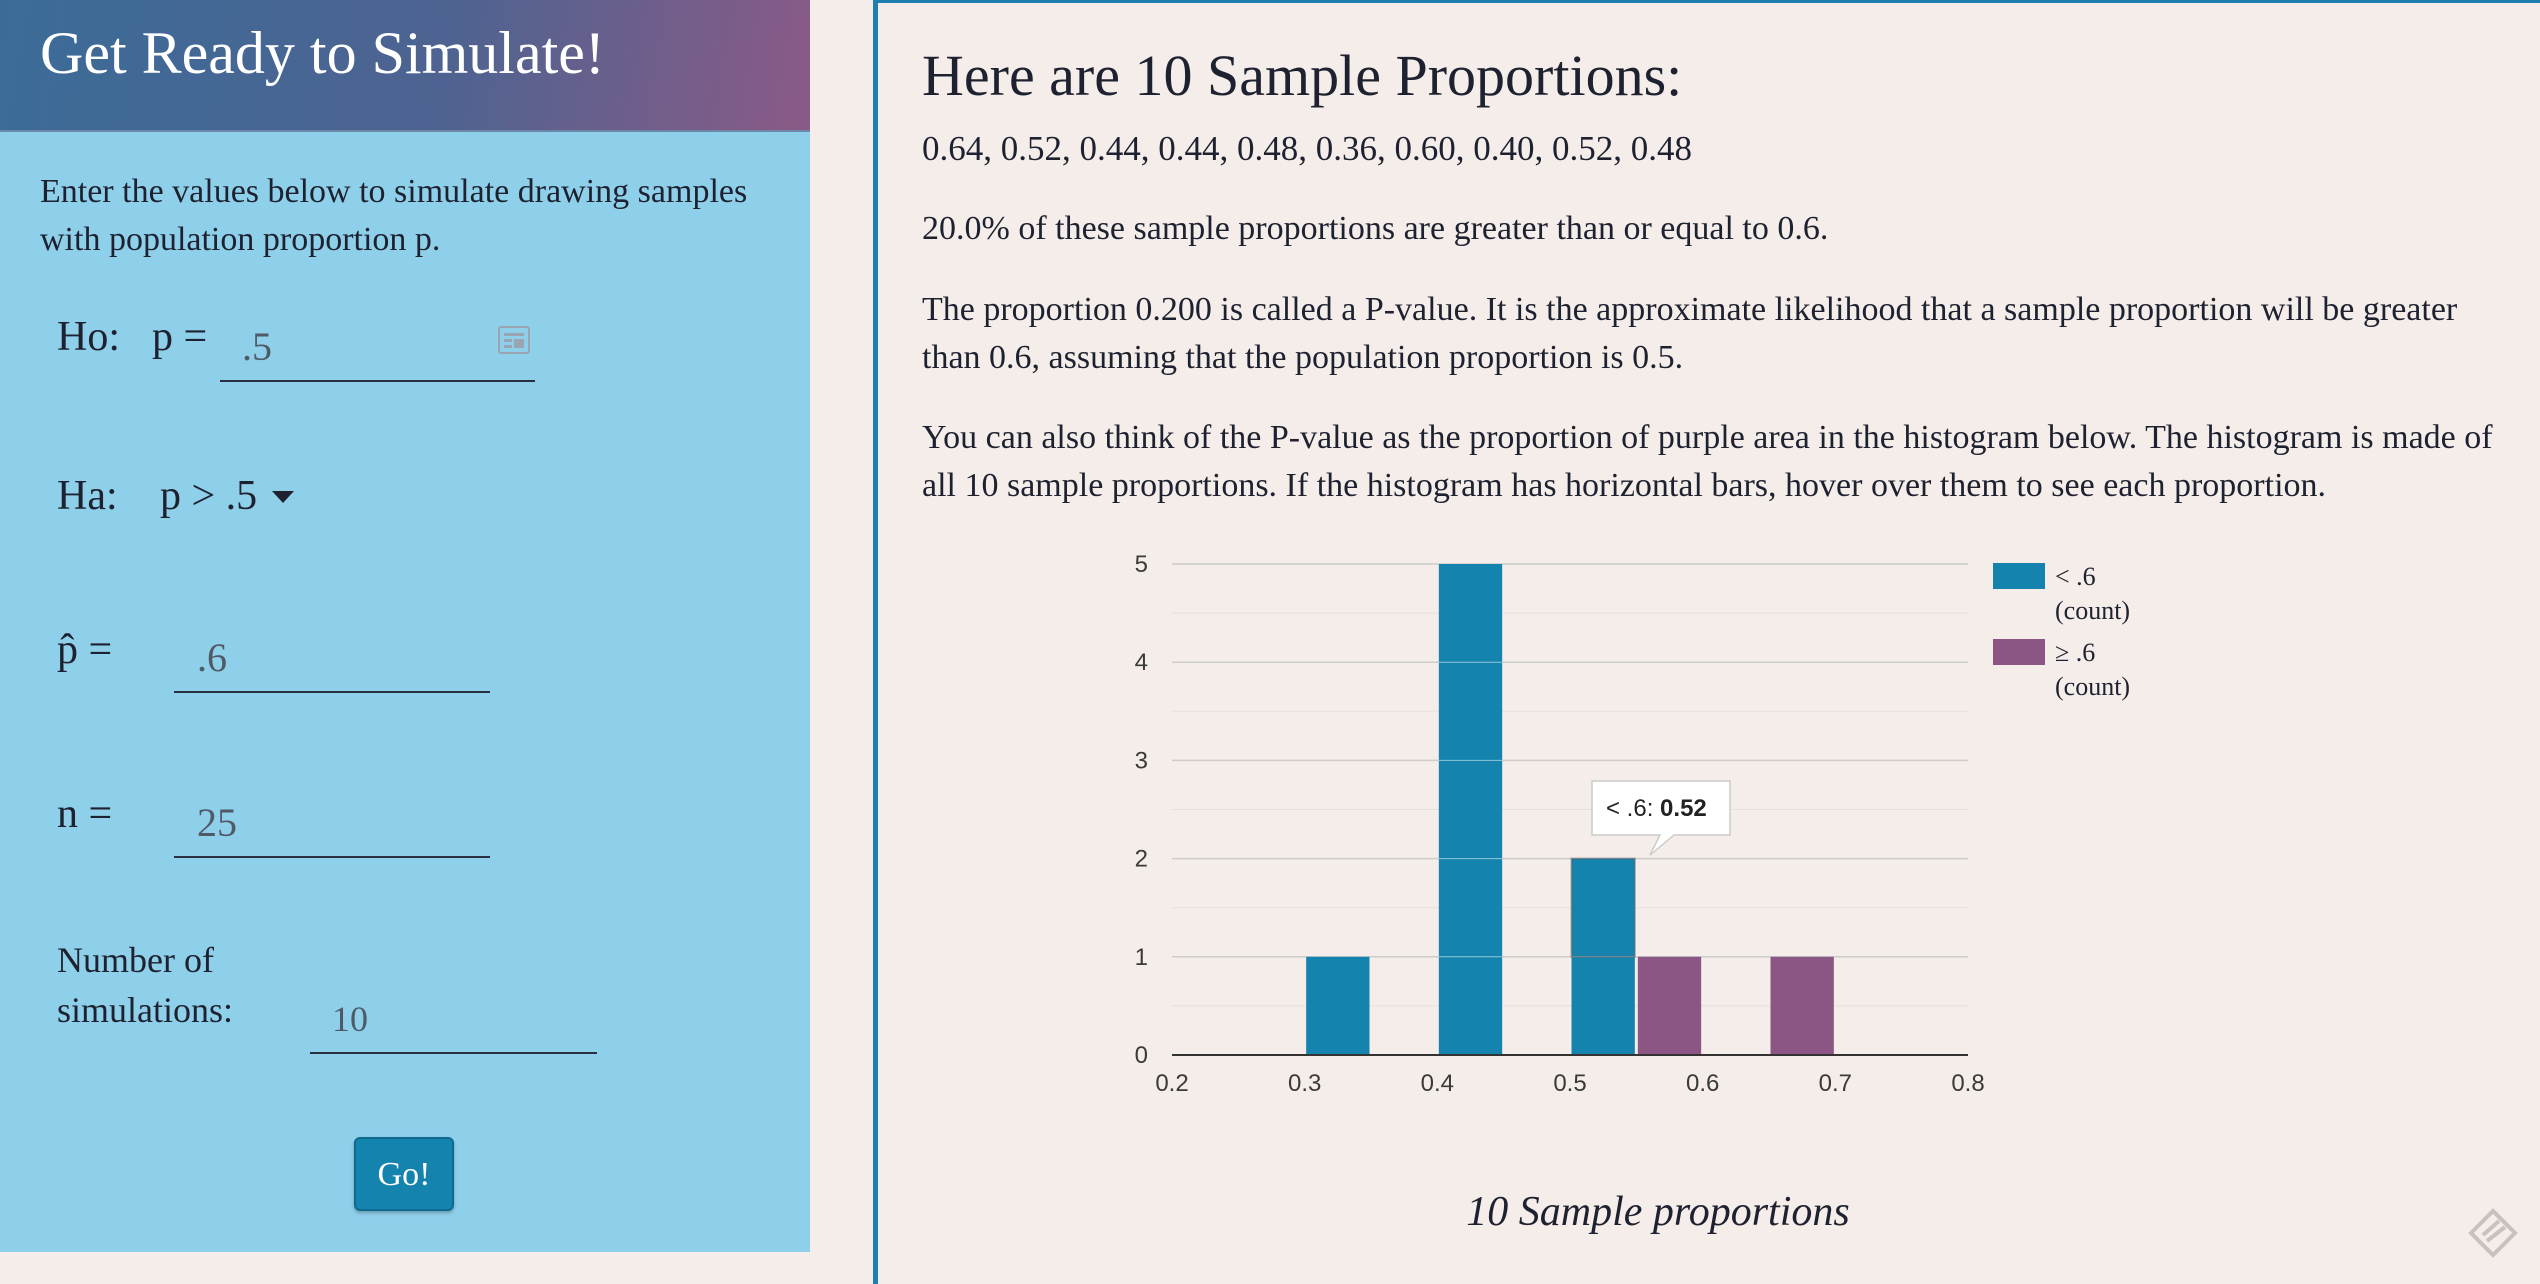  What do you see at coordinates (1304, 1083) in the screenshot?
I see `x-tick-label: 0.3` at bounding box center [1304, 1083].